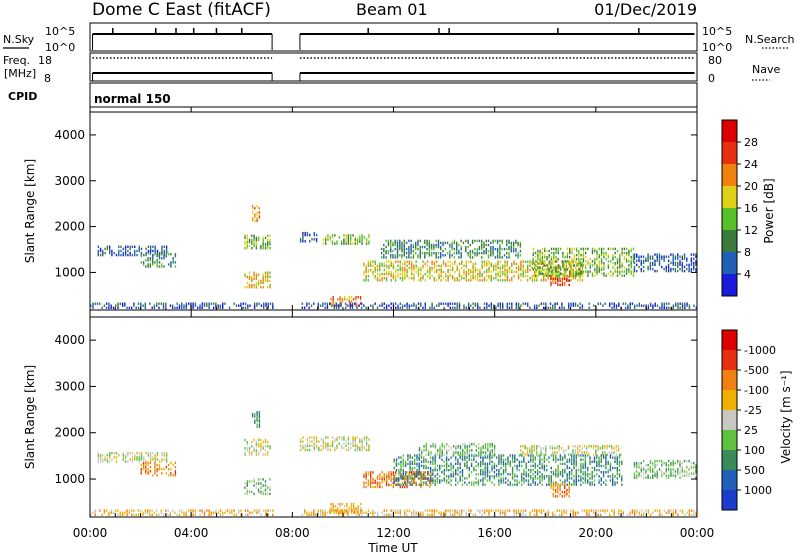  Describe the element at coordinates (760, 350) in the screenshot. I see `colorbar-tick-label: -1000` at that location.